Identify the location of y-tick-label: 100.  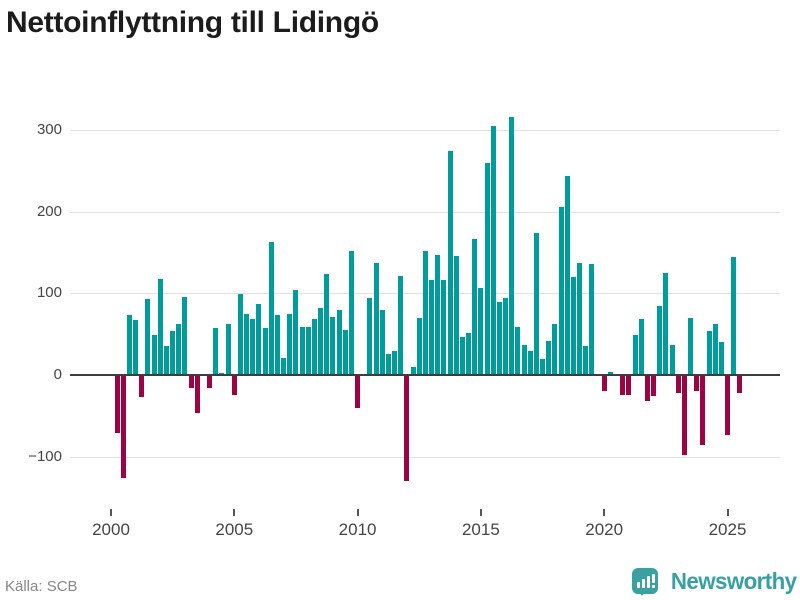
(49, 293).